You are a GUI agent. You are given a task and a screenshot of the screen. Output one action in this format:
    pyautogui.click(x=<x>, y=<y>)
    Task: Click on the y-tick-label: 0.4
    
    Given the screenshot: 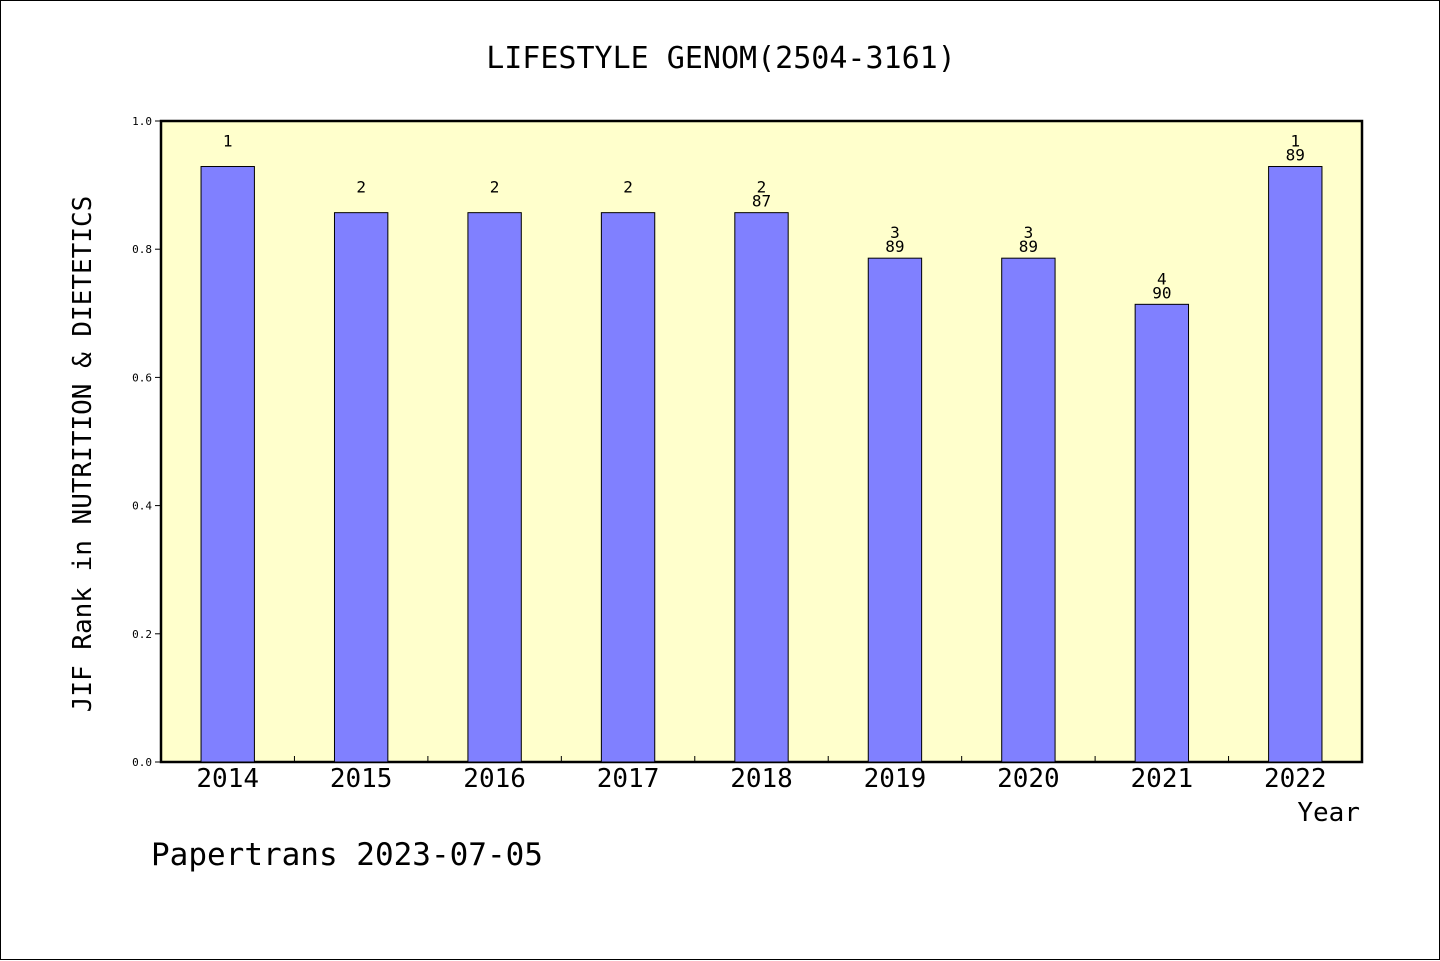 What is the action you would take?
    pyautogui.click(x=142, y=506)
    